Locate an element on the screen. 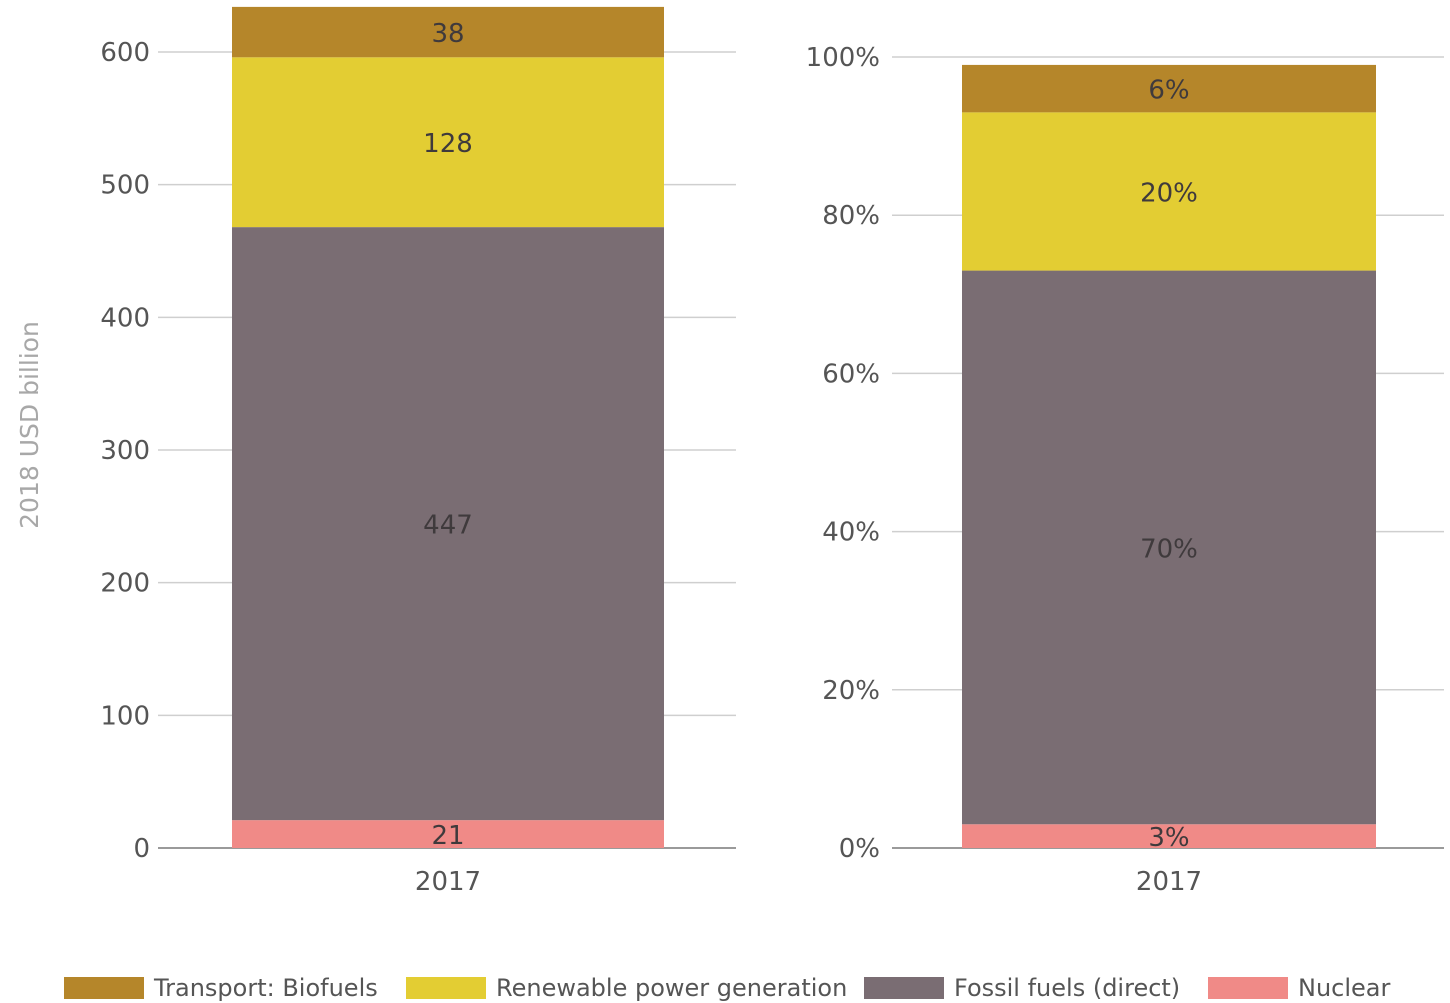 This screenshot has height=1003, width=1450. legend-item-renewable-power: Renewable power generation is located at coordinates (626, 987).